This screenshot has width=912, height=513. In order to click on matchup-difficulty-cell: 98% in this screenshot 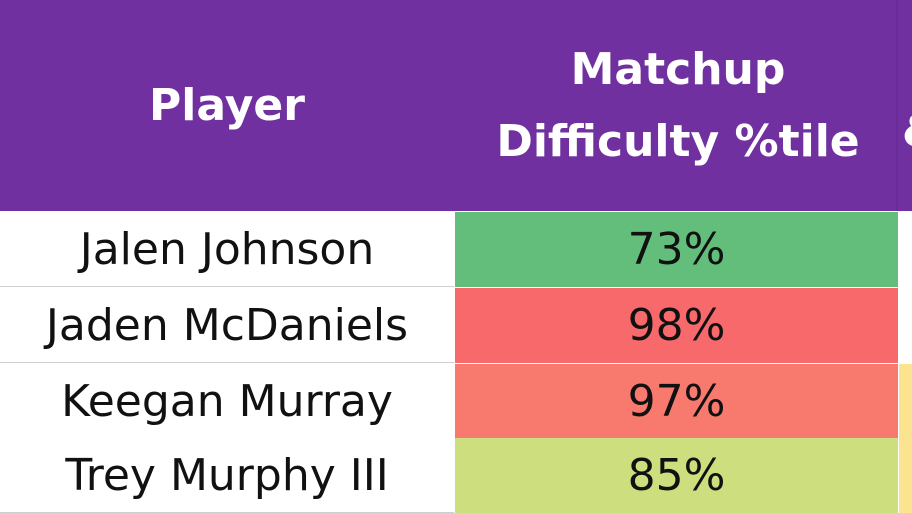, I will do `click(676, 325)`.